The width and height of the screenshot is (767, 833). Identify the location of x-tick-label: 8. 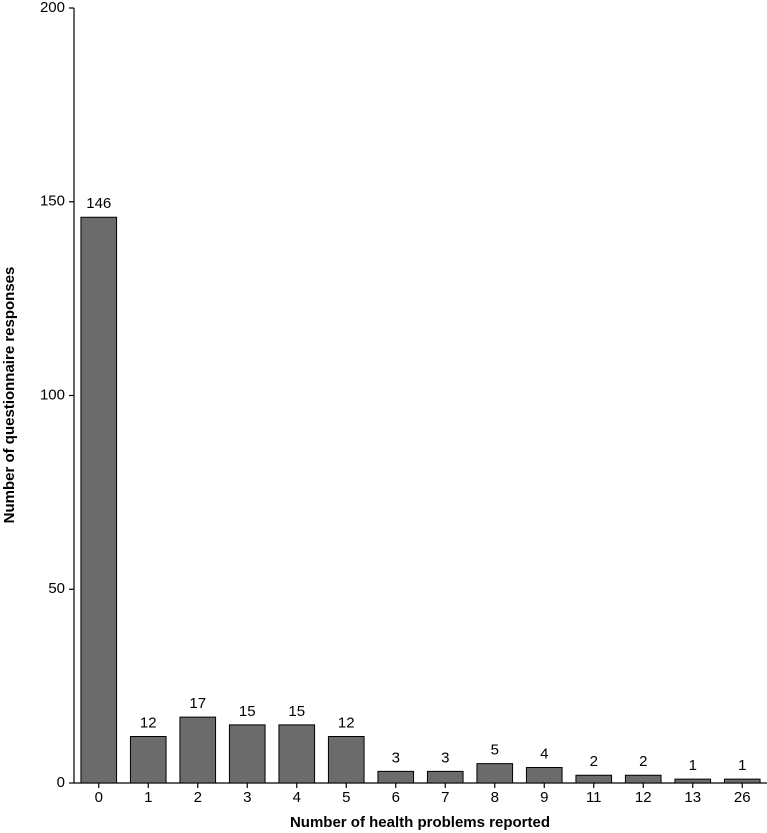
(495, 797).